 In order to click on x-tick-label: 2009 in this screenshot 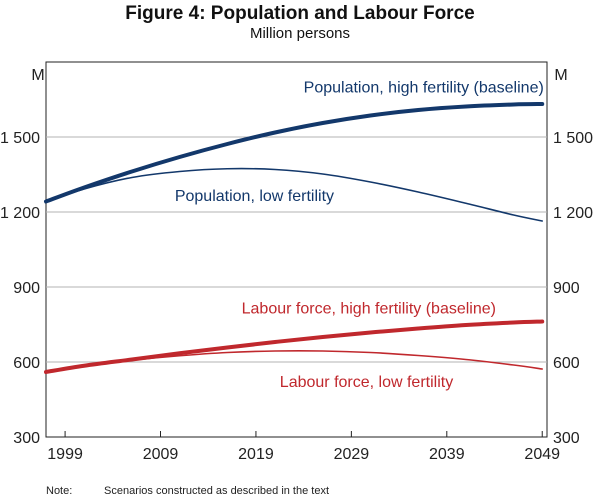, I will do `click(161, 454)`.